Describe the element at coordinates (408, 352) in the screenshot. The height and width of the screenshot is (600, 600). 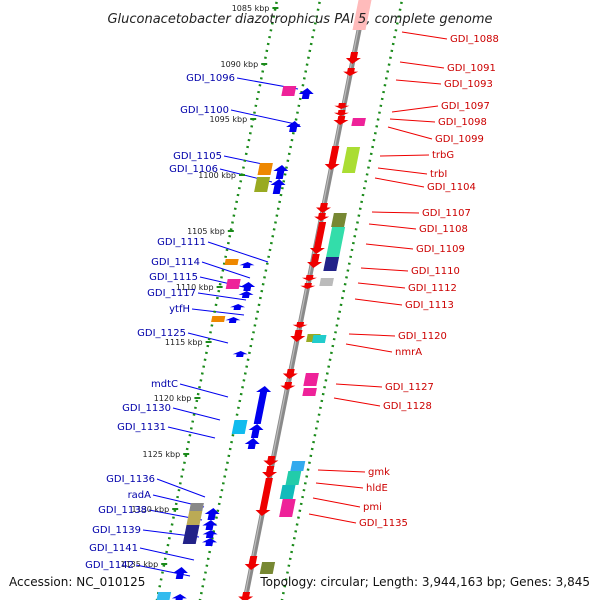
I see `gene-label: nmrA` at that location.